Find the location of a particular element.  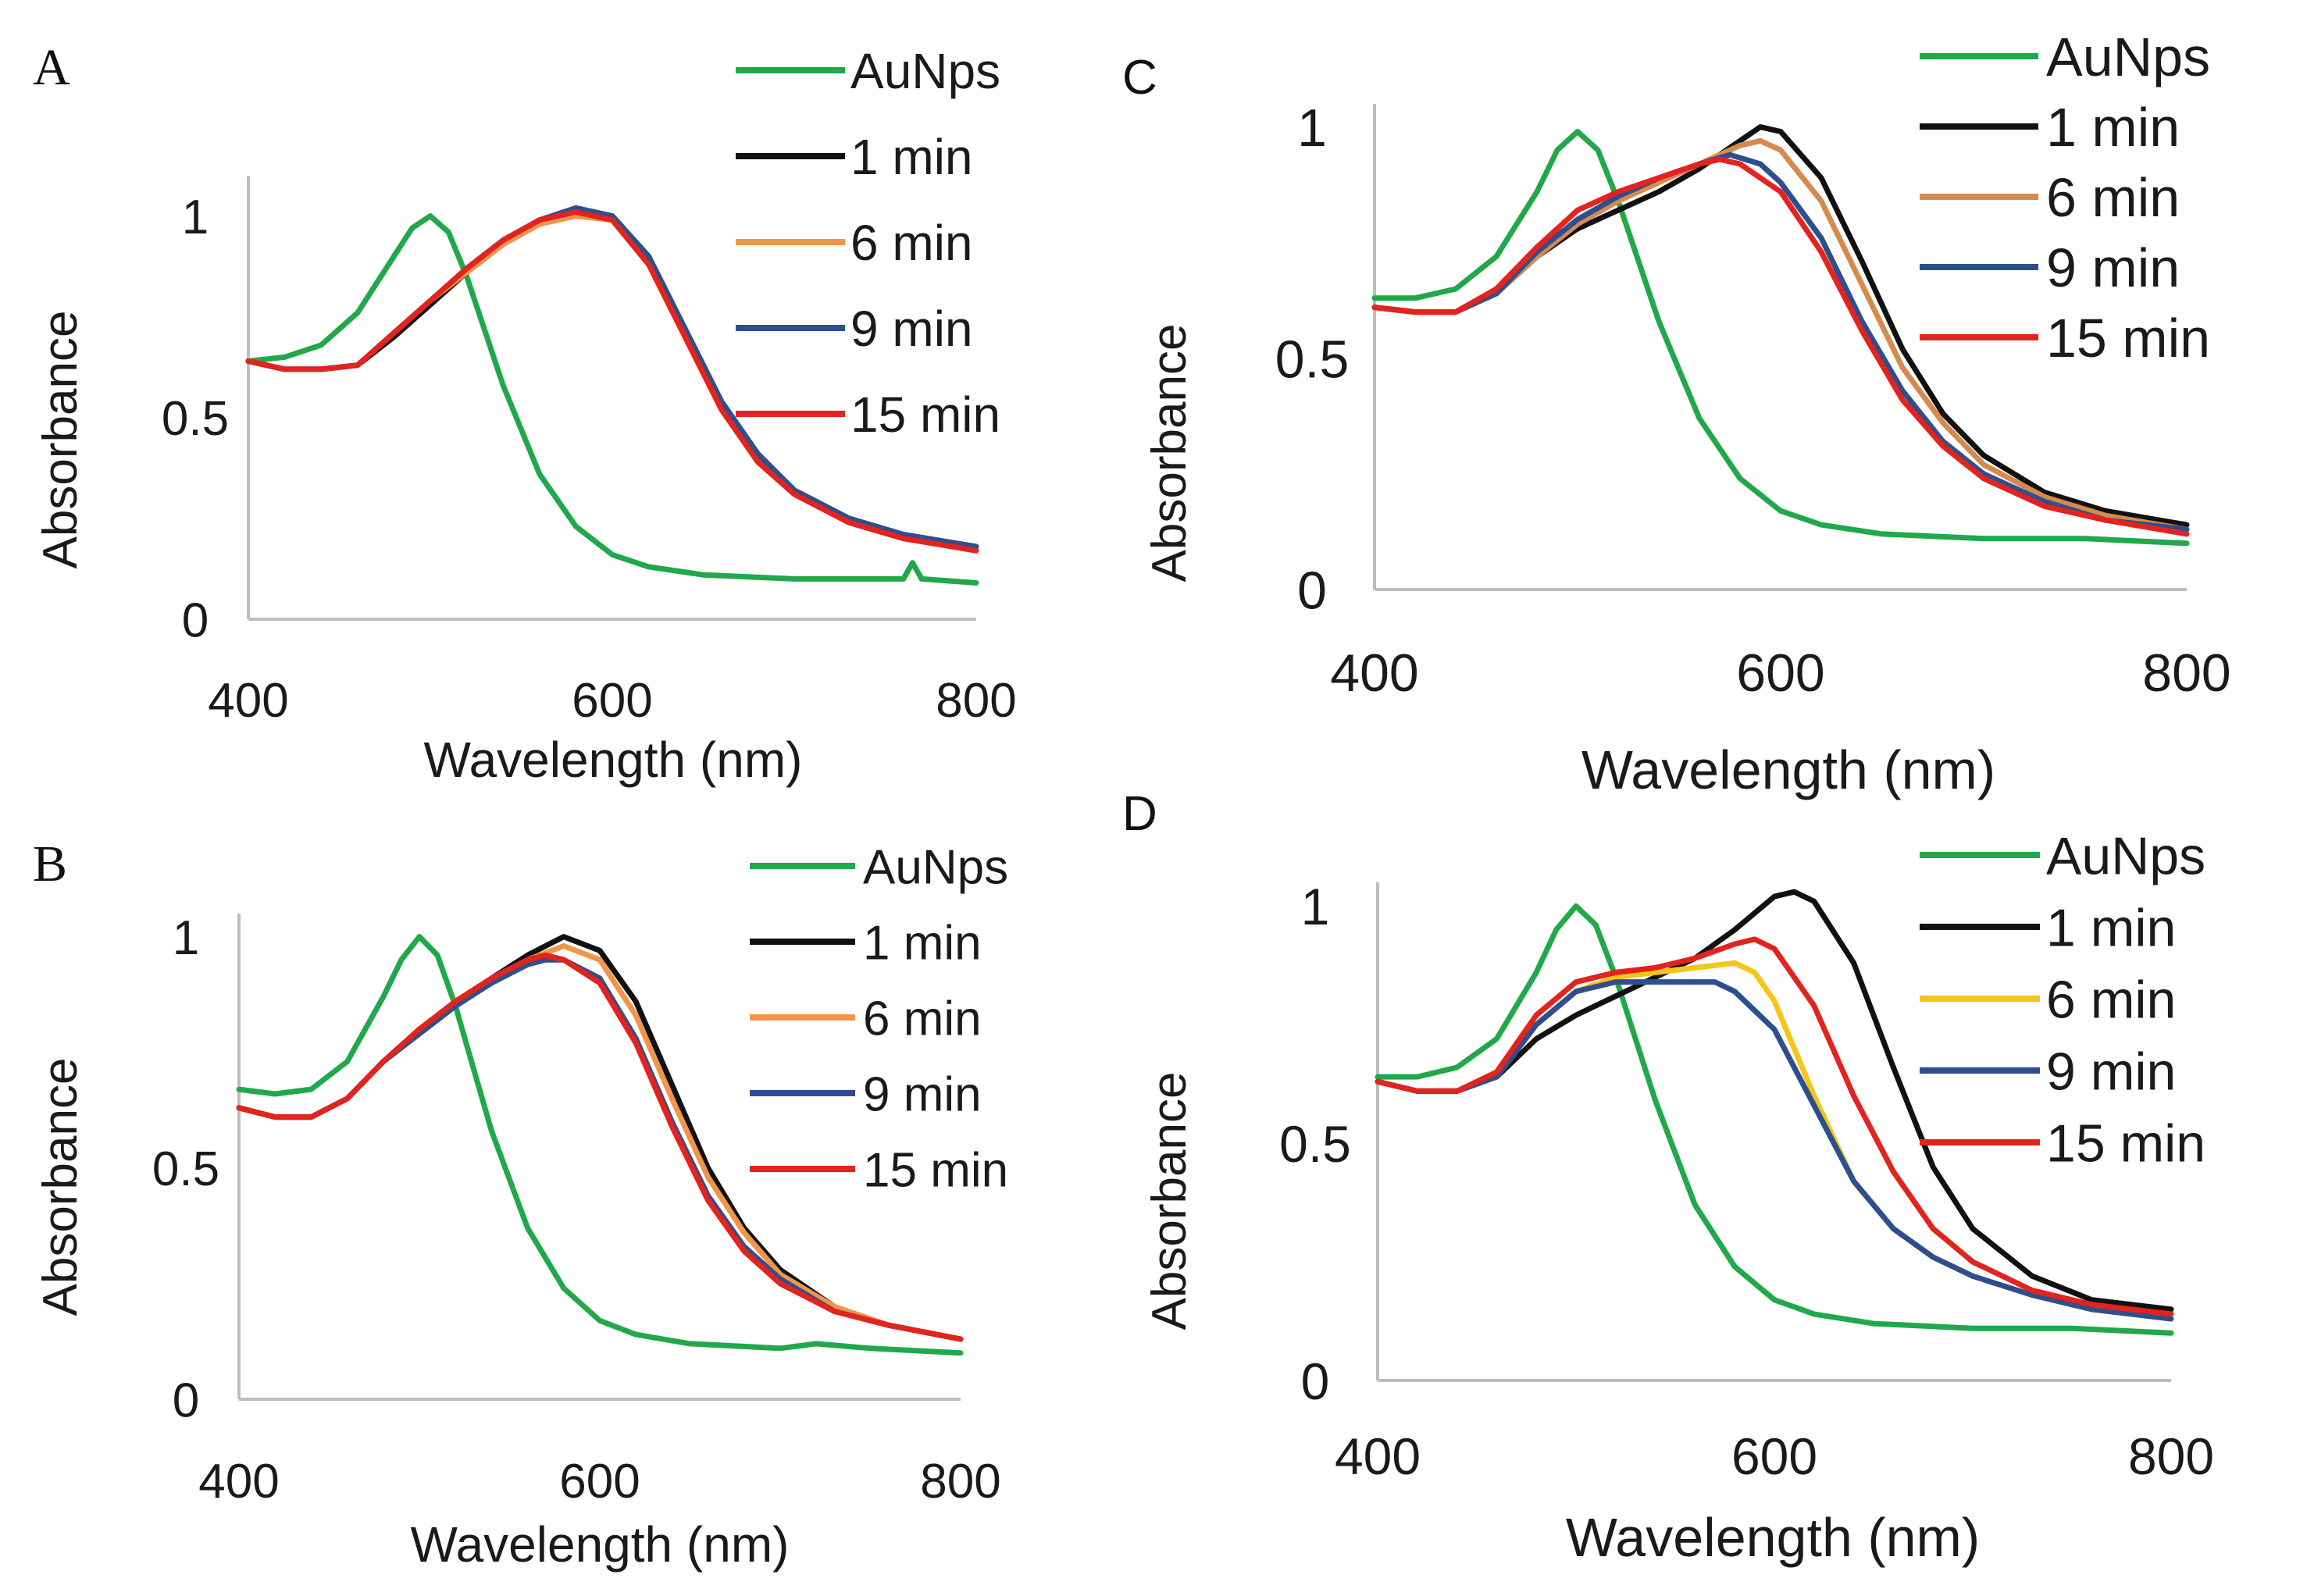

legend-label-d-4: 15 min is located at coordinates (2125, 1143).